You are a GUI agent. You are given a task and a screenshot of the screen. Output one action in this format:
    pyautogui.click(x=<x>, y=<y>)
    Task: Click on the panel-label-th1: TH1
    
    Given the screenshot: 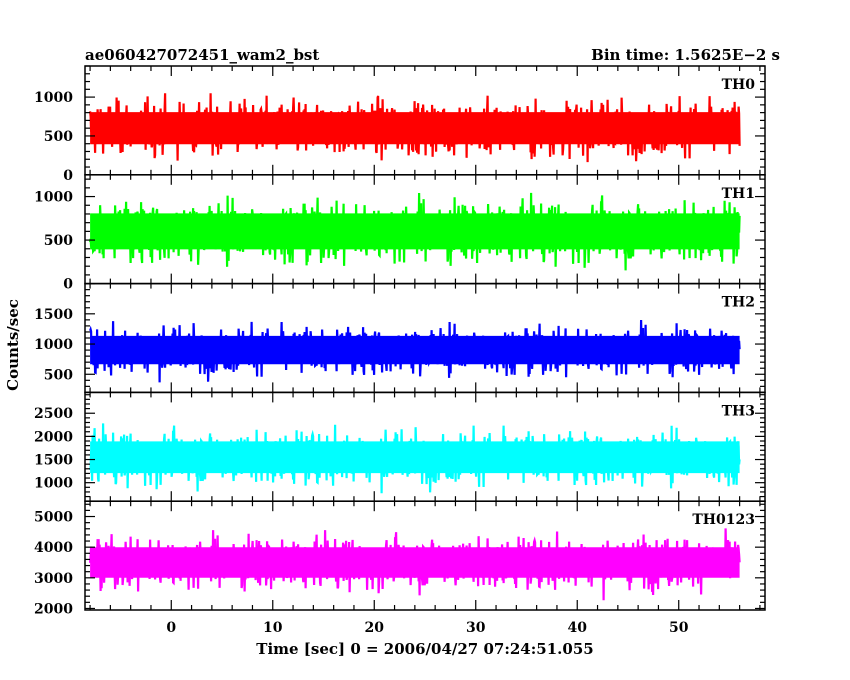 What is the action you would take?
    pyautogui.click(x=738, y=194)
    